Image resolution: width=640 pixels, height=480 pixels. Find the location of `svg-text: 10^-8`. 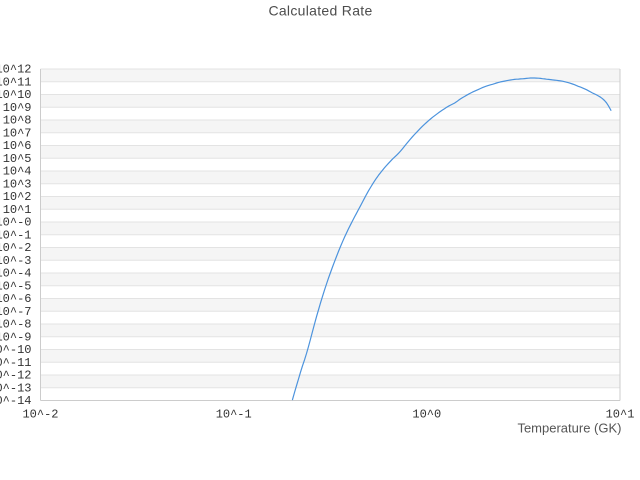

svg-text: 10^-8 is located at coordinates (16, 325).